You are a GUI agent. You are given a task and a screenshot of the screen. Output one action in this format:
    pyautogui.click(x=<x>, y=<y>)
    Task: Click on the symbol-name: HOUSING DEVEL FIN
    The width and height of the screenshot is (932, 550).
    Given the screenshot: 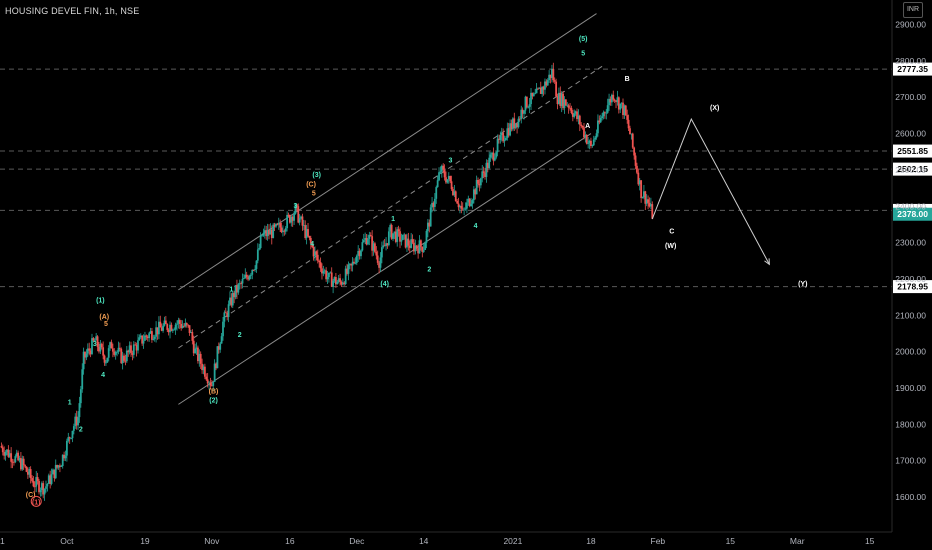 What is the action you would take?
    pyautogui.click(x=52, y=11)
    